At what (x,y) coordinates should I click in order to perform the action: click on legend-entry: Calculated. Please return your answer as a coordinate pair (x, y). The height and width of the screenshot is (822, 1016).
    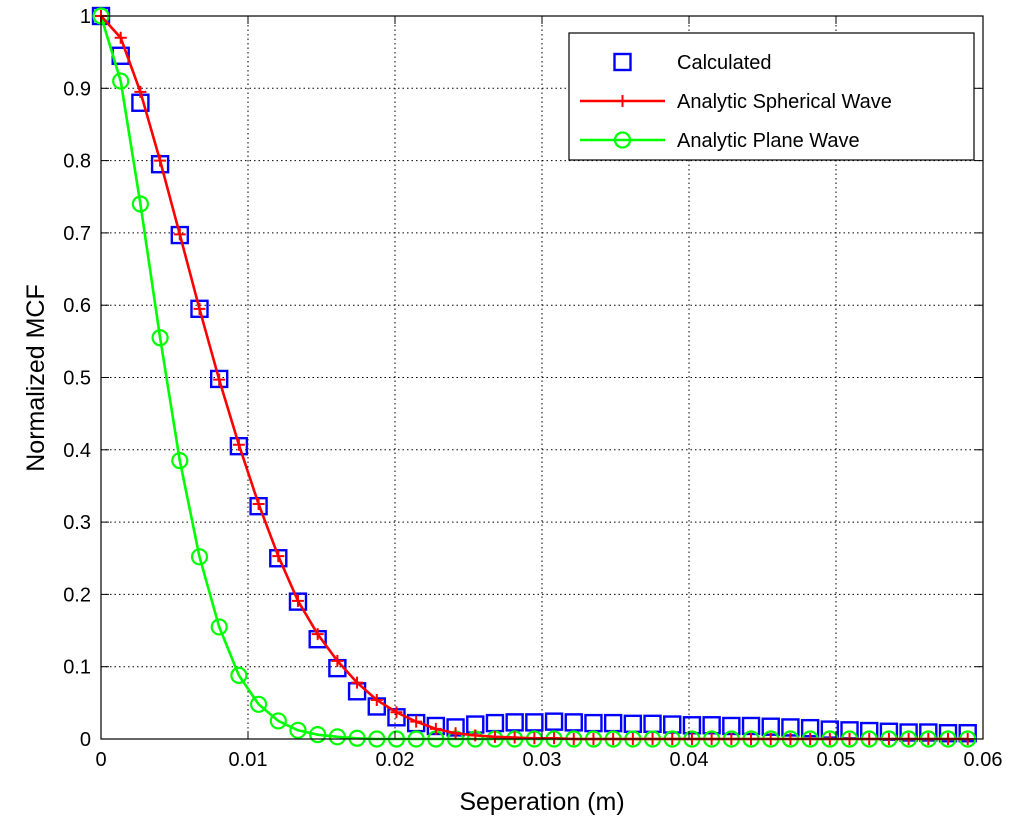
    Looking at the image, I should click on (692, 63).